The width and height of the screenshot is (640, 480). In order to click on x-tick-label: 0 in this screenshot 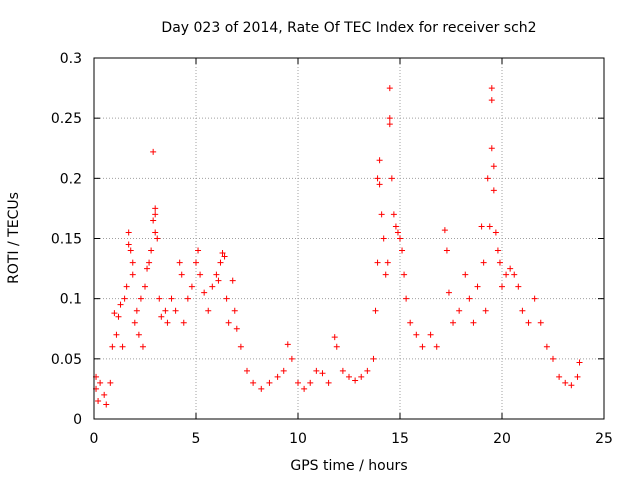, I will do `click(94, 439)`.